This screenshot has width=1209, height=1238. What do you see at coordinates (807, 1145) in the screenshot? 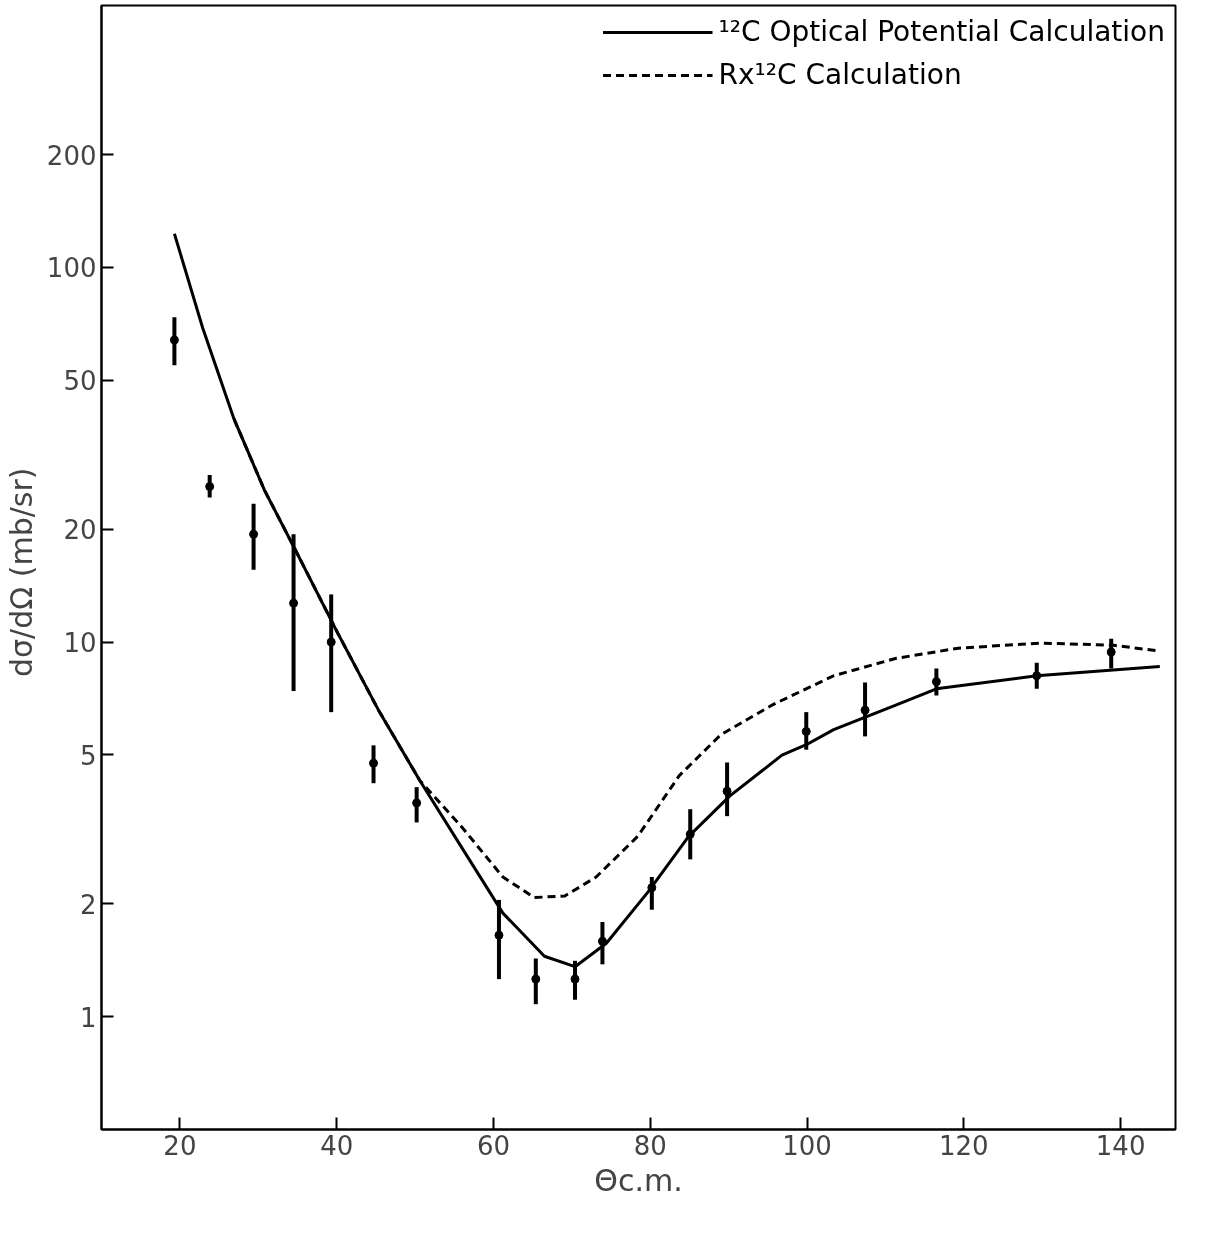
I see `x-tick-label: 100` at bounding box center [807, 1145].